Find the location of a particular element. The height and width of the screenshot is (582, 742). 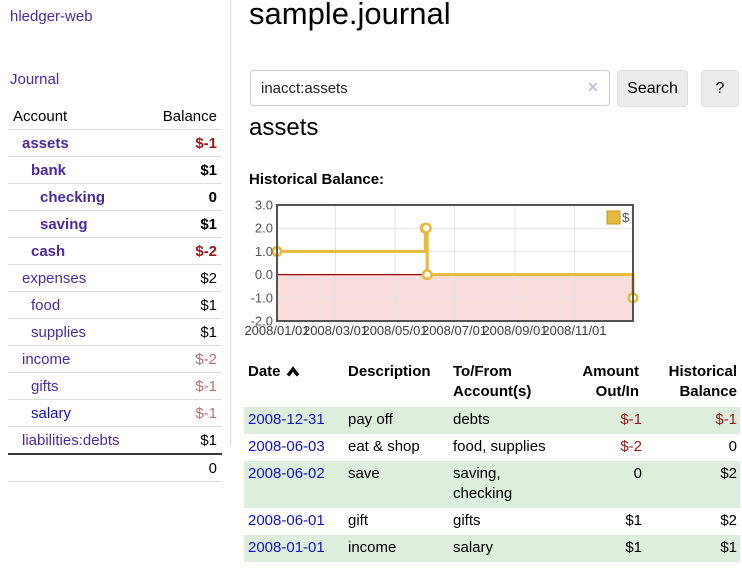

brand-link: hledger-web is located at coordinates (51, 16).